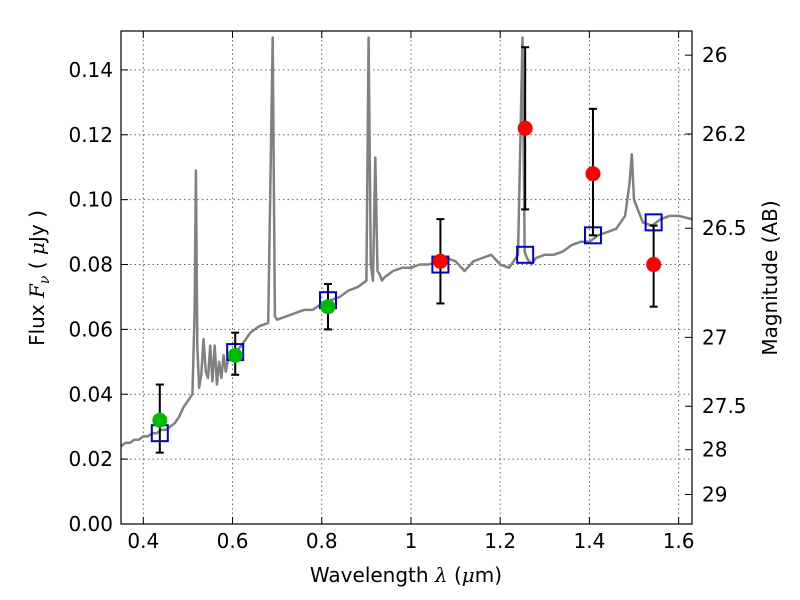 Image resolution: width=800 pixels, height=600 pixels. Describe the element at coordinates (143, 541) in the screenshot. I see `x-tick-label: 0.4` at that location.